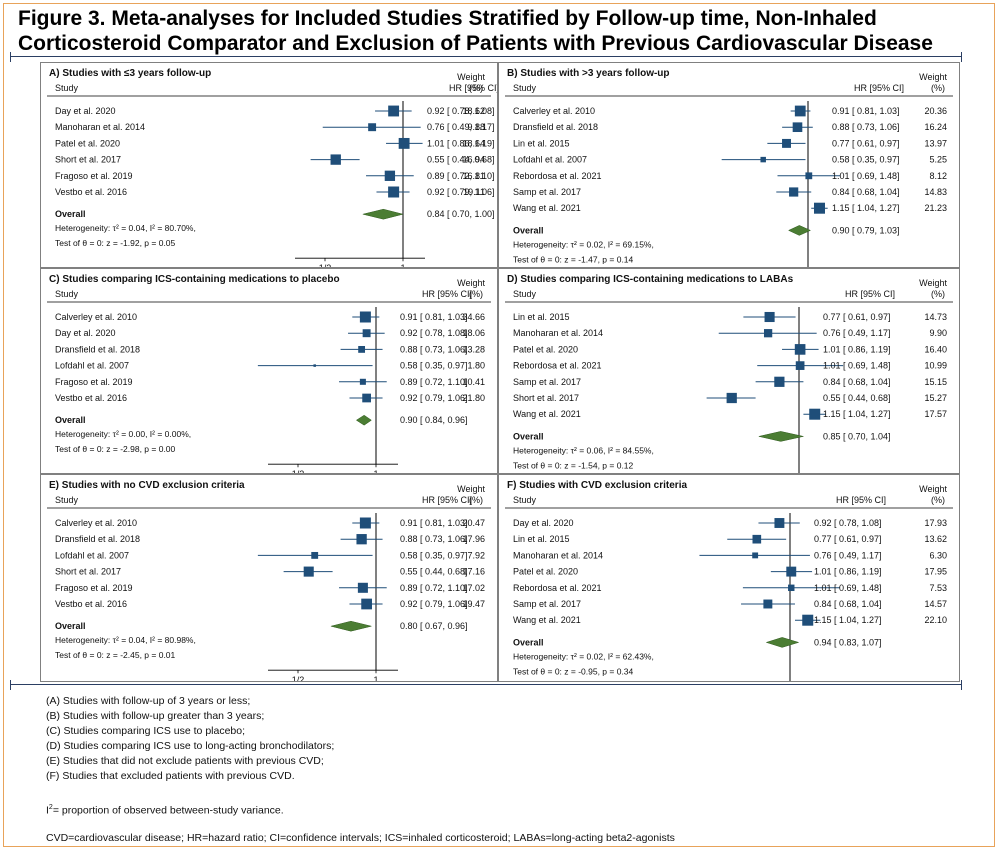  I want to click on test-text: Test of θ = 0: z = -2.98, p = 0.00, so click(115, 449).